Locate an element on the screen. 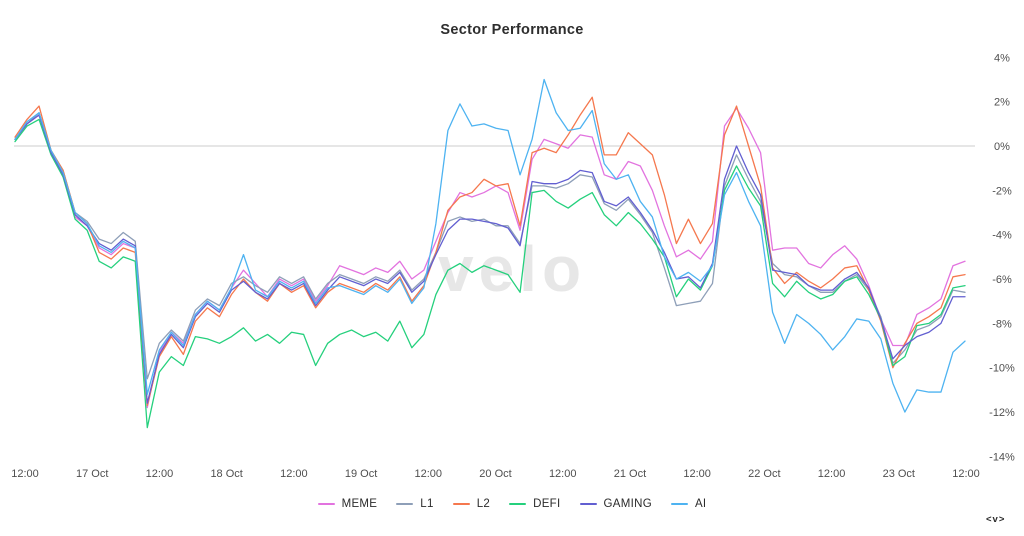 This screenshot has height=536, width=1024. x-axis-tick-label: 18 Oct is located at coordinates (226, 474).